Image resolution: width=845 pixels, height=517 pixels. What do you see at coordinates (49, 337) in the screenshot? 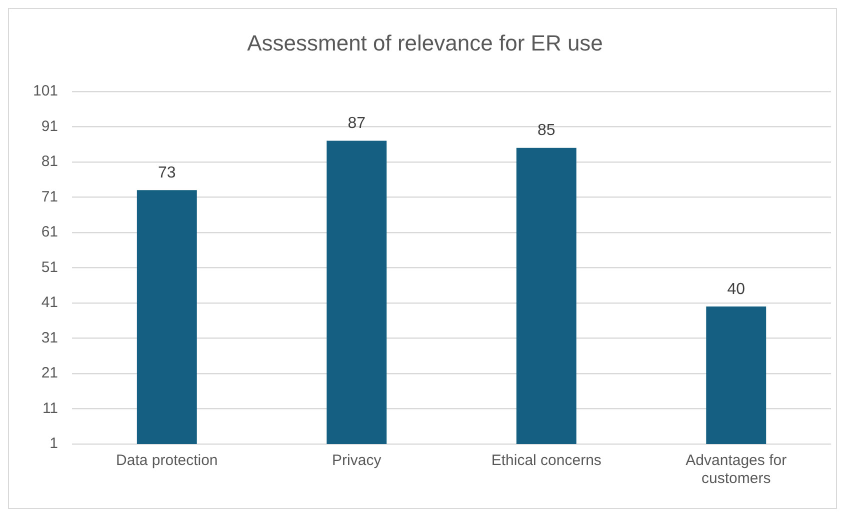
I see `y-tick-label: 31` at bounding box center [49, 337].